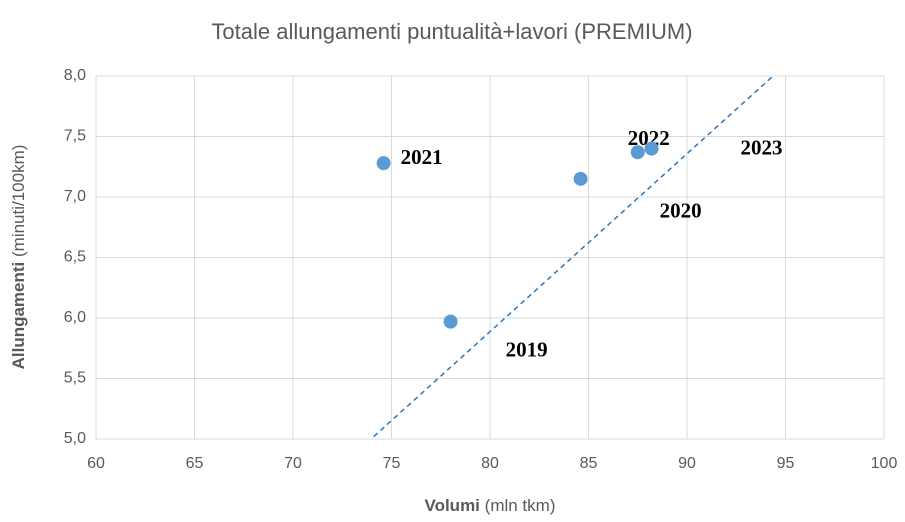 Image resolution: width=905 pixels, height=522 pixels. What do you see at coordinates (452, 505) in the screenshot?
I see `x-axis-label-bold: Volumi` at bounding box center [452, 505].